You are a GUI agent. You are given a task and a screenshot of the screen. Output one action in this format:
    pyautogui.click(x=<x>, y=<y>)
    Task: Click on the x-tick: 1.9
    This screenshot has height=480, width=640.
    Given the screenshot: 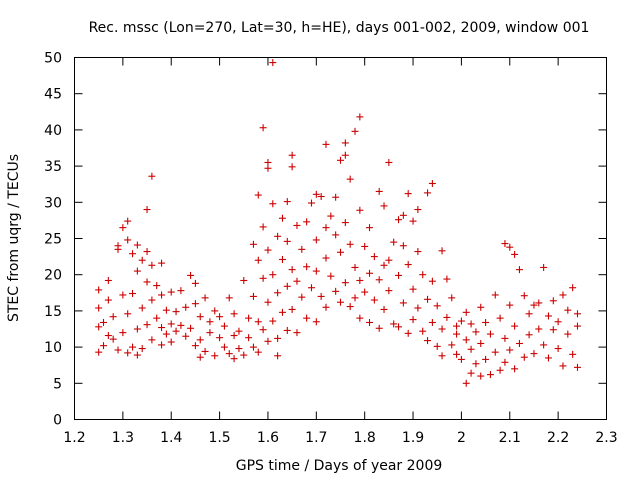 What is the action you would take?
    pyautogui.click(x=413, y=251)
    